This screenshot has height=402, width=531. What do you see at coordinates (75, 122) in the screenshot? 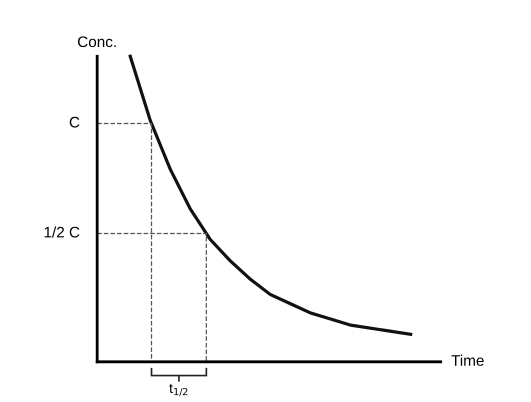
I see `ref-line-label: C` at bounding box center [75, 122].